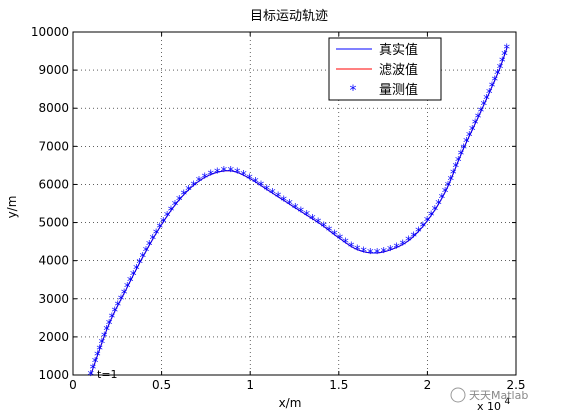 This screenshot has width=561, height=420. Describe the element at coordinates (398, 90) in the screenshot. I see `legend-measured-label: 量测值` at that location.